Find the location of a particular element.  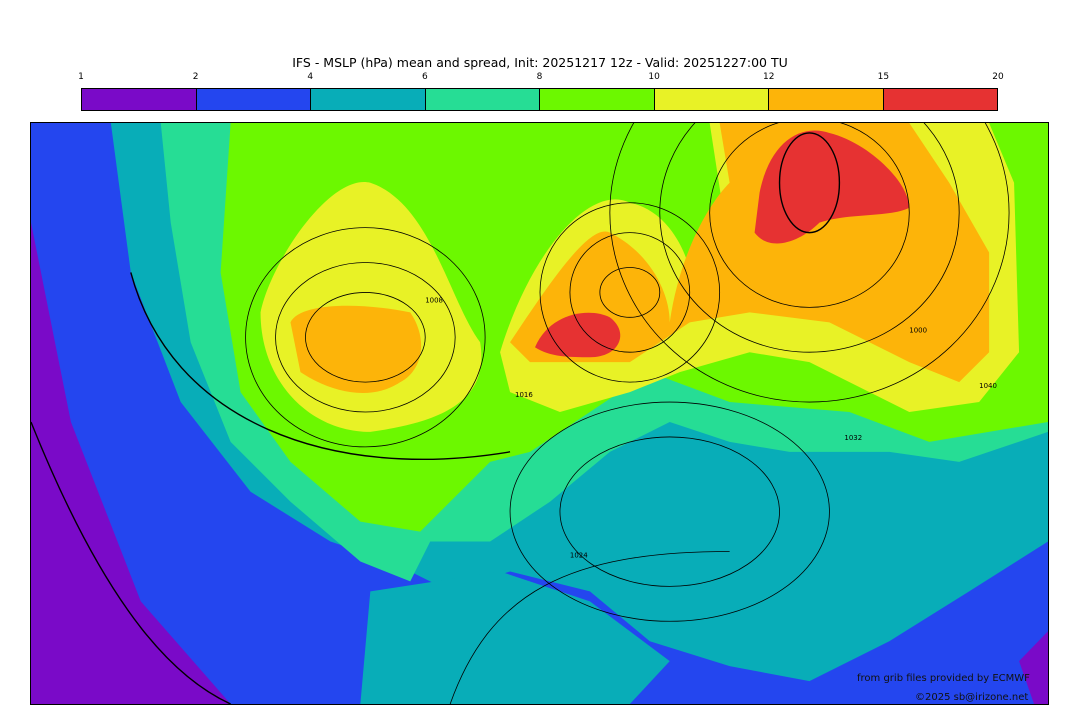

isobar-label: 1016 is located at coordinates (524, 395).